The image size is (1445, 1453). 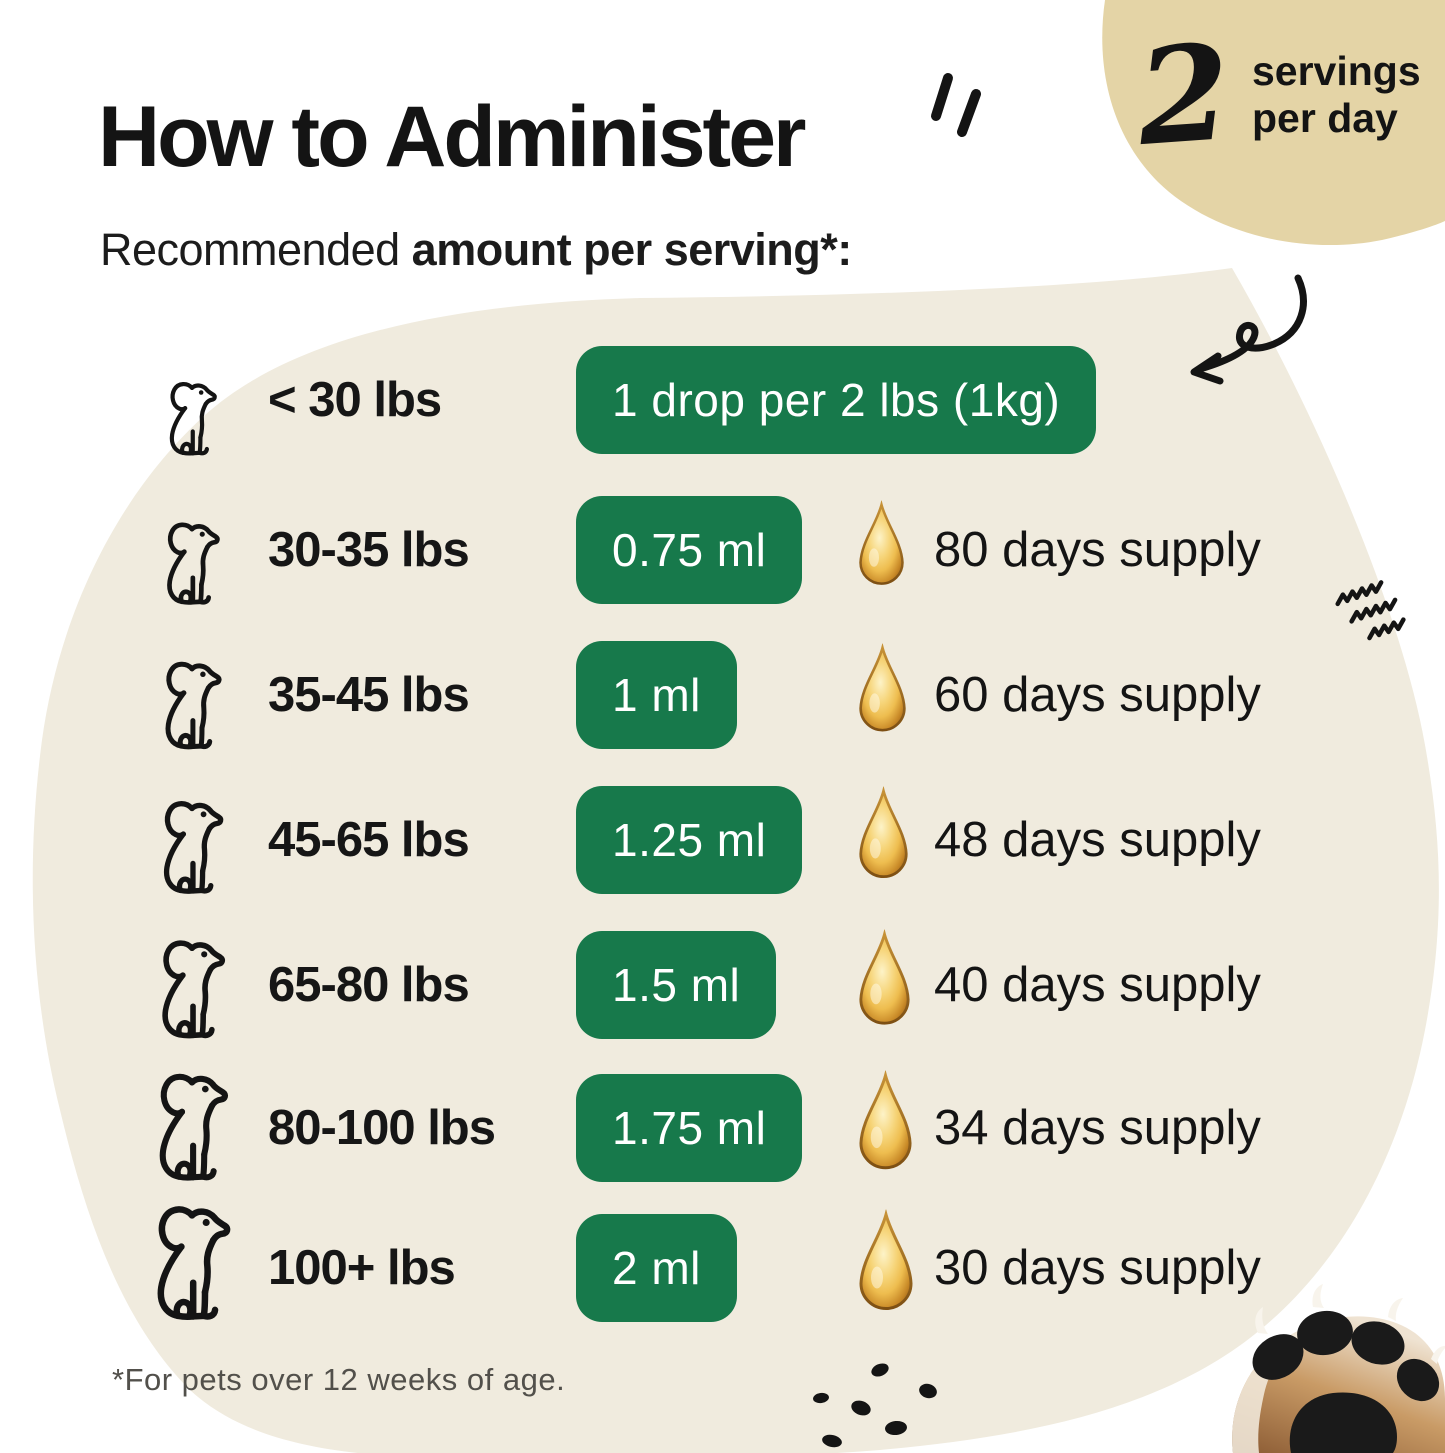 I want to click on table-row: 80-100 lbs 1.75 ml 34 days supply, so click(x=722, y=1128).